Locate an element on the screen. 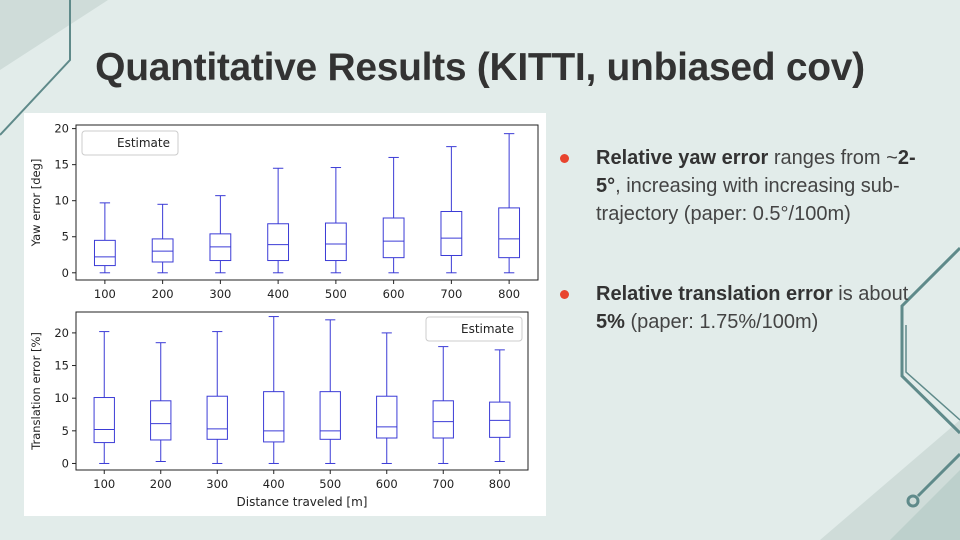 The height and width of the screenshot is (540, 960). translation-ylabel: Translation error [%] is located at coordinates (36, 391).